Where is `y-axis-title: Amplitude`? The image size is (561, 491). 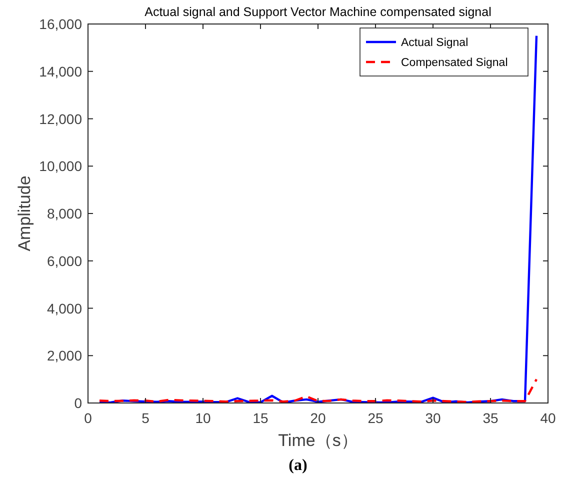 y-axis-title: Amplitude is located at coordinates (24, 214).